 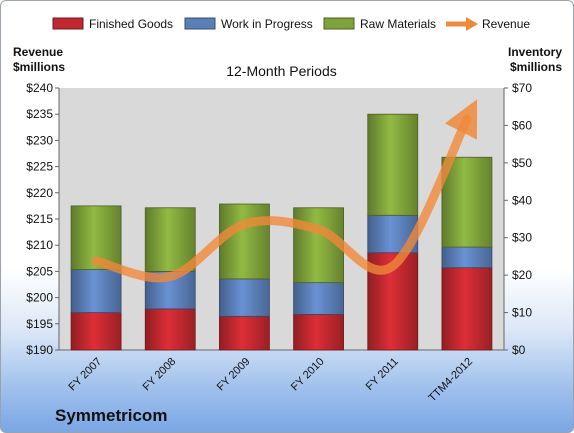 What do you see at coordinates (39, 350) in the screenshot?
I see `y-left-tick-label: $190` at bounding box center [39, 350].